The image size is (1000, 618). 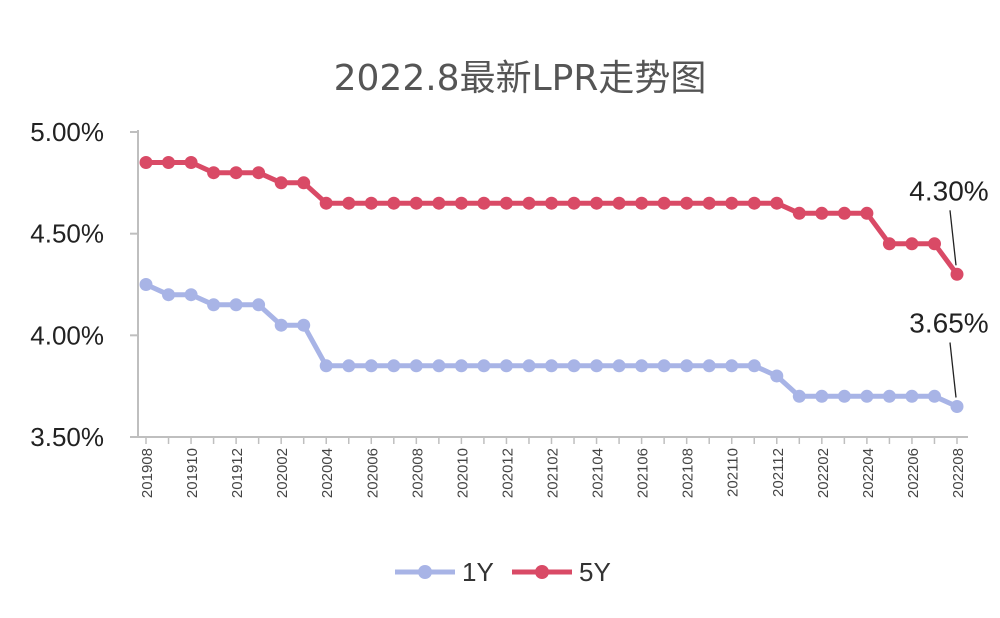 I want to click on y-tick-label: 5.00%, so click(x=67, y=132).